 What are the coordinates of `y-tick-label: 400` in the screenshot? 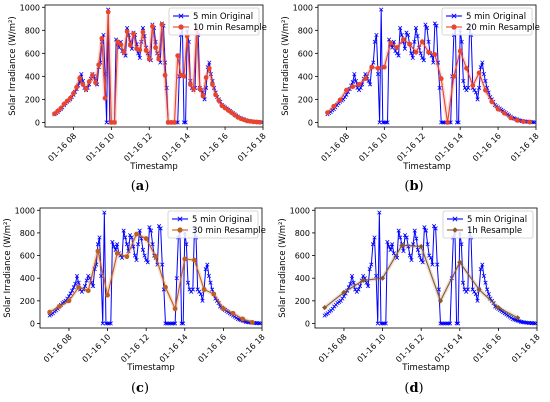 It's located at (302, 278).